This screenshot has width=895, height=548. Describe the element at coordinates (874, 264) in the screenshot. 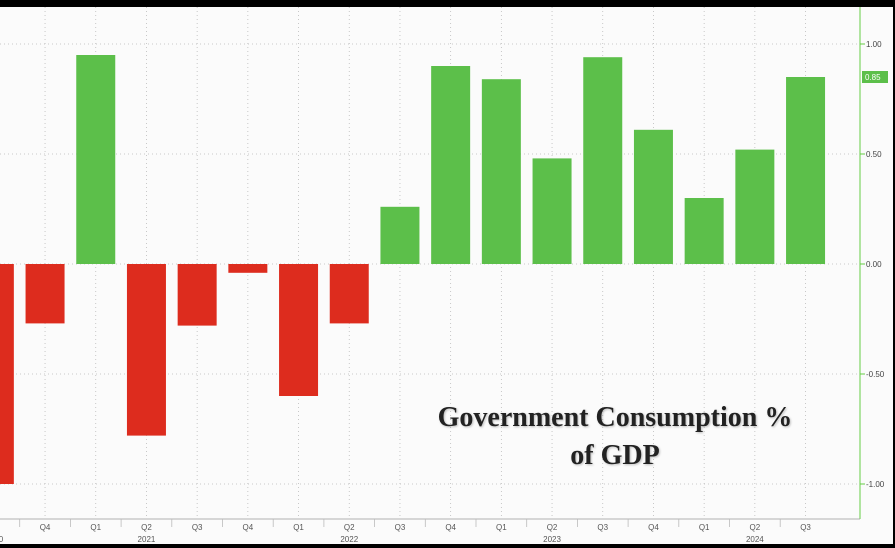

I see `y-tick-label: 0.00` at that location.